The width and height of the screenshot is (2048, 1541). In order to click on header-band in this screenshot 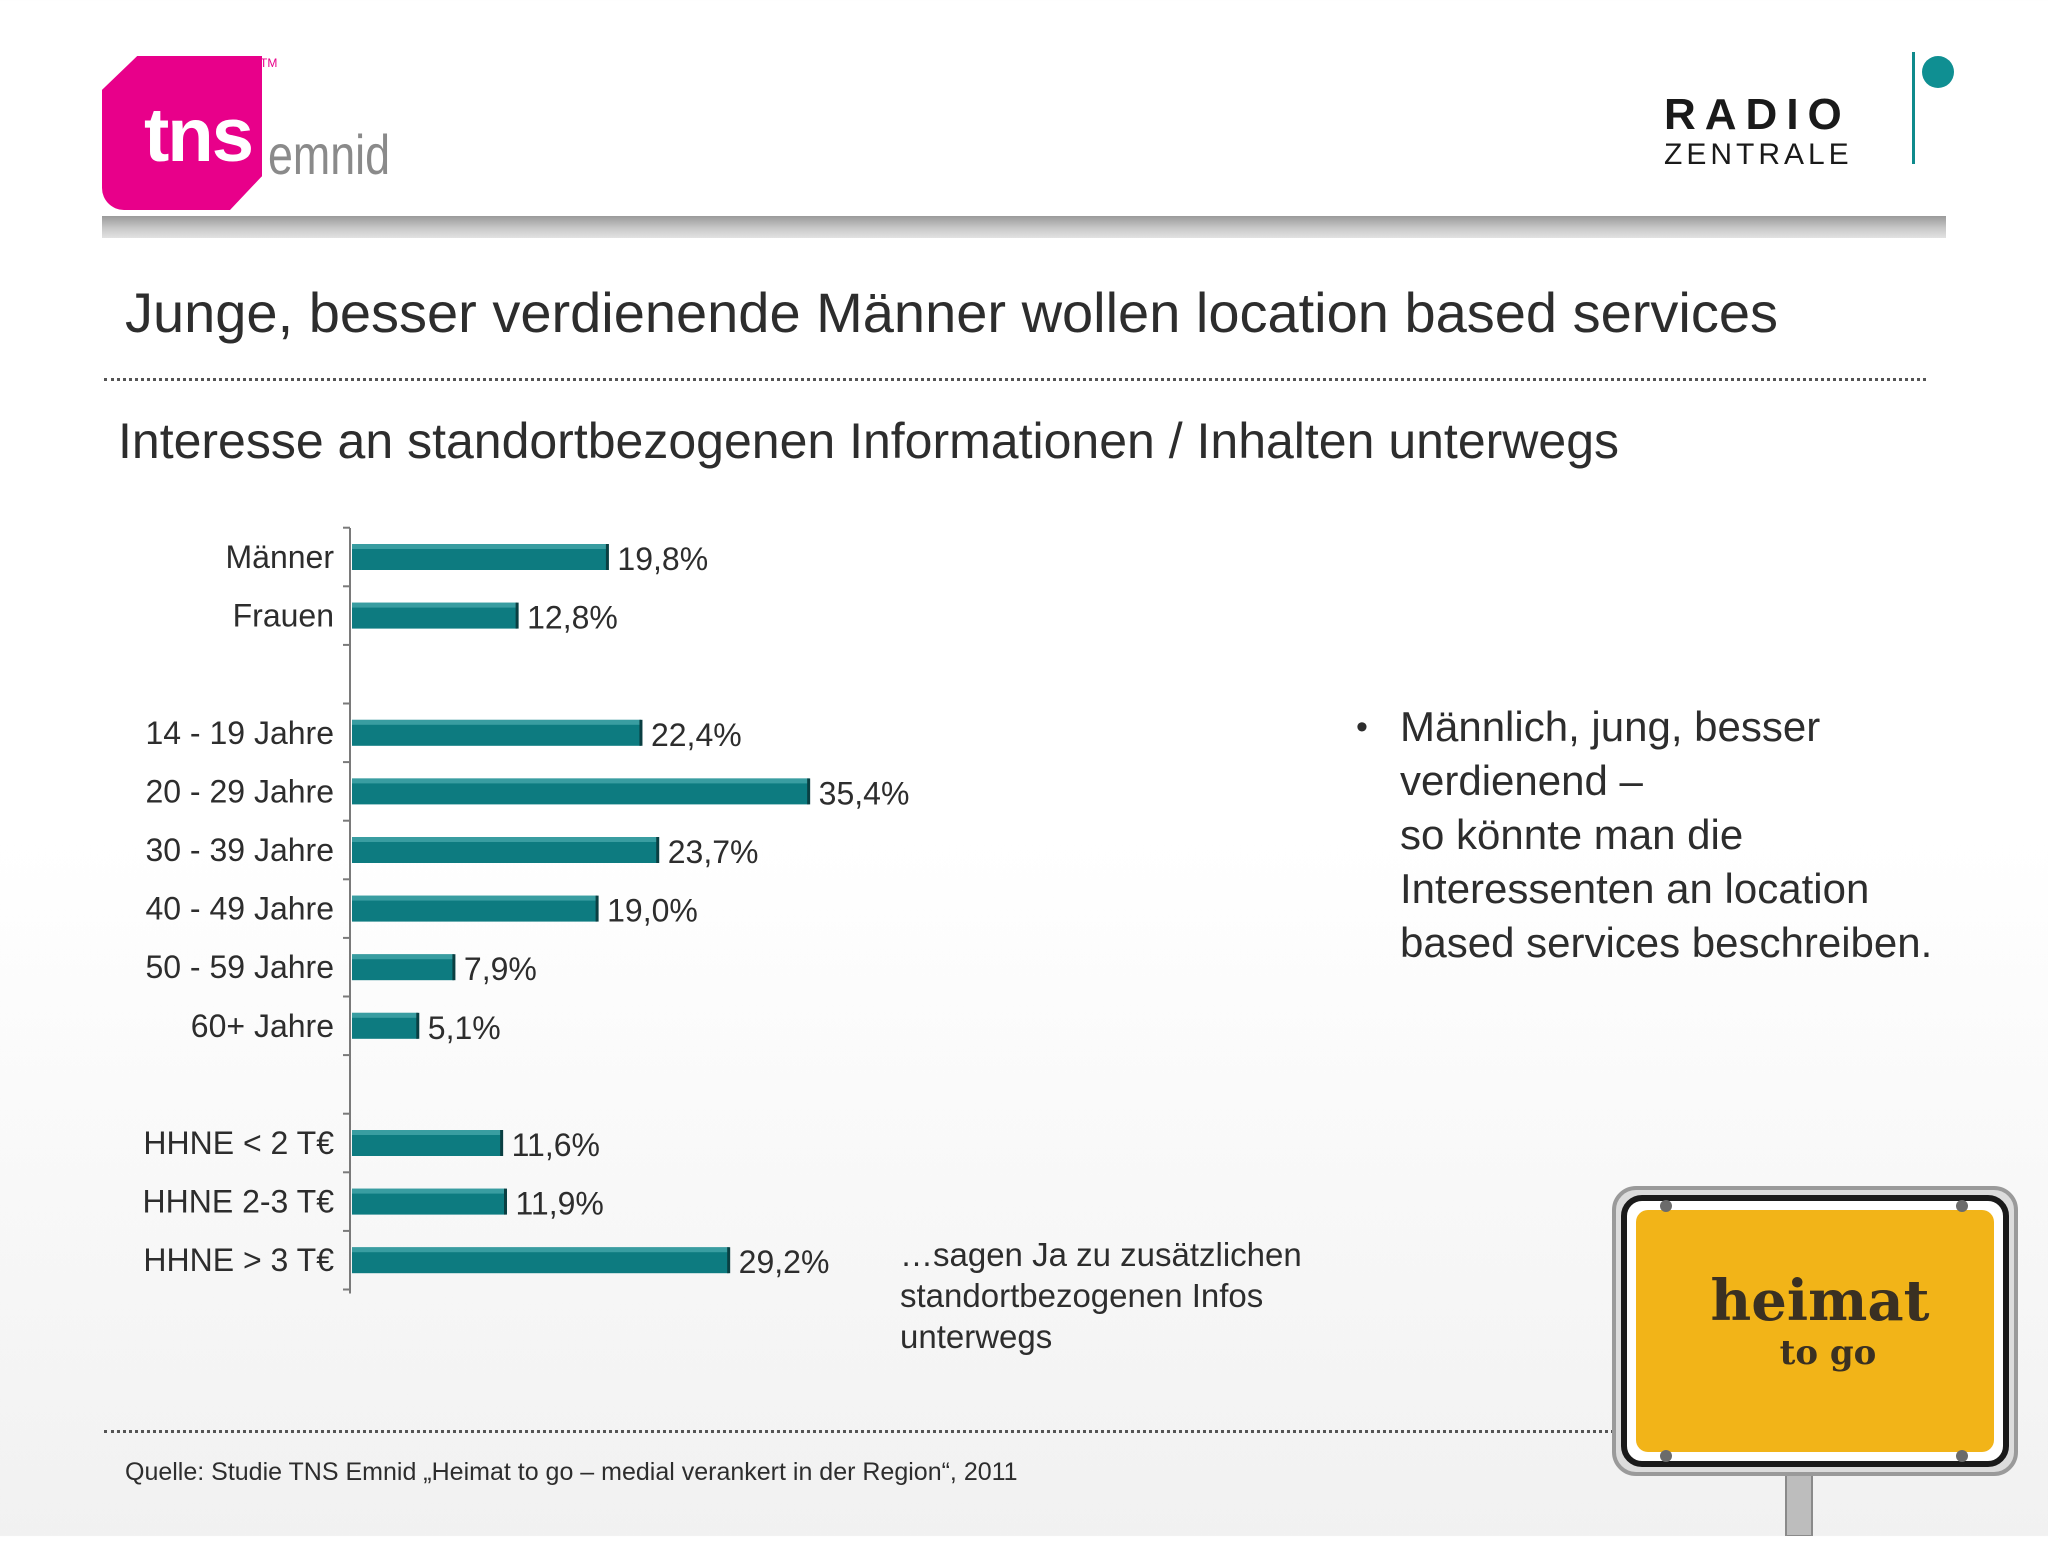, I will do `click(1024, 227)`.